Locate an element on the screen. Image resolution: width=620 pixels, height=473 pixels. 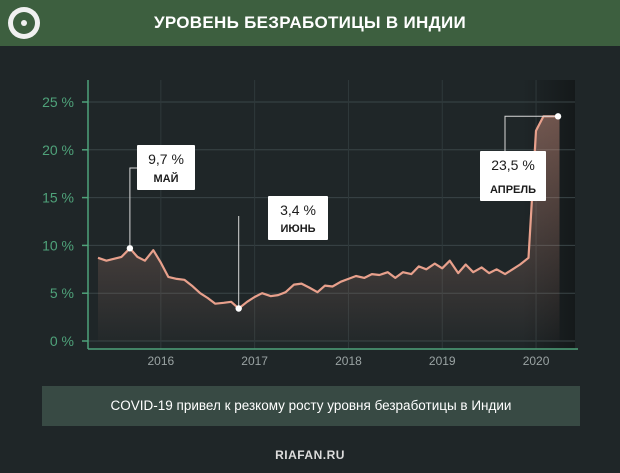
annotation-label: АПРЕЛЬ is located at coordinates (513, 190).